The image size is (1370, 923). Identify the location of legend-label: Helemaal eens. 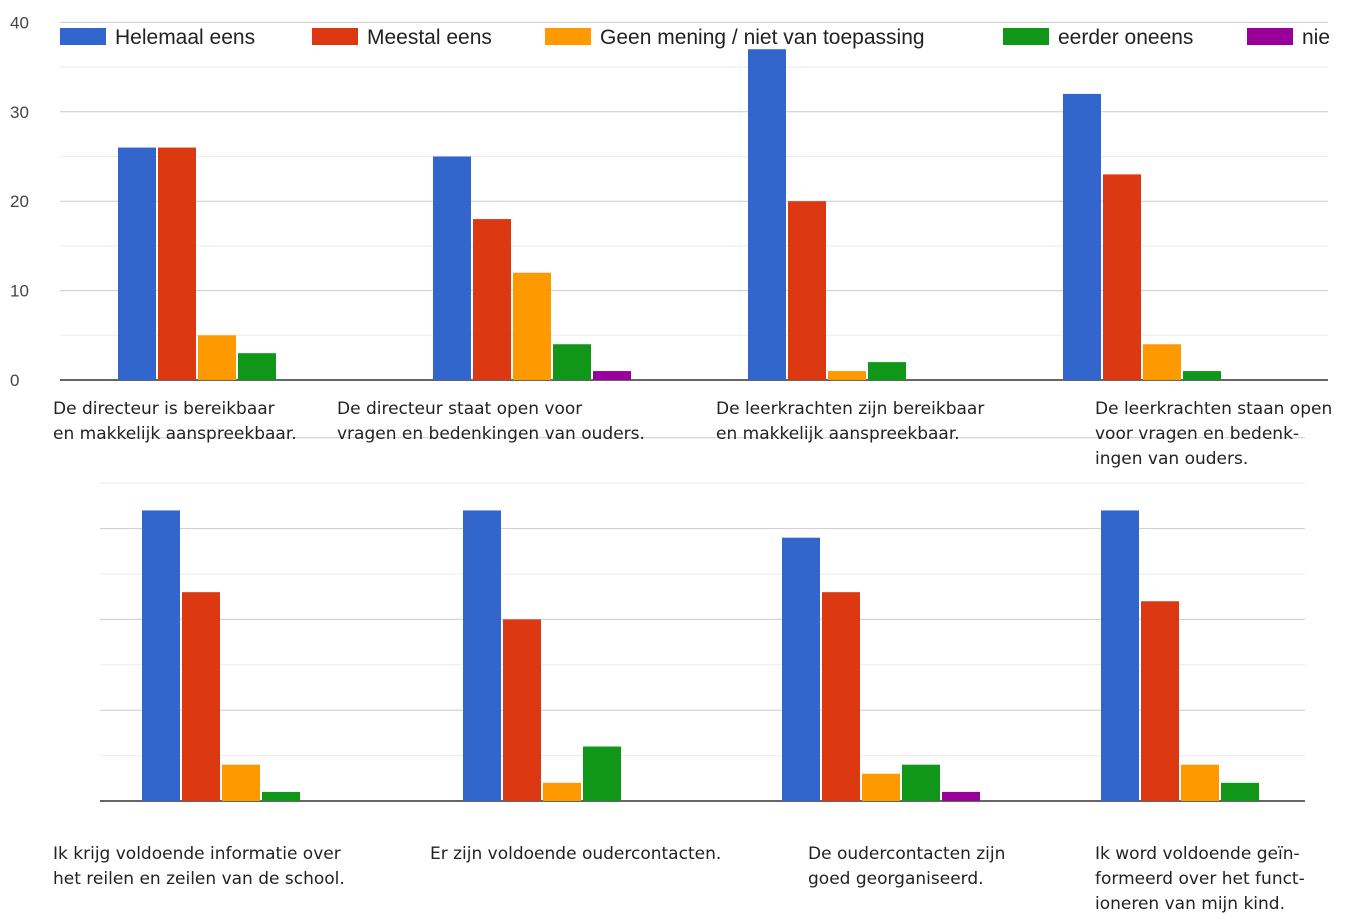
(185, 37).